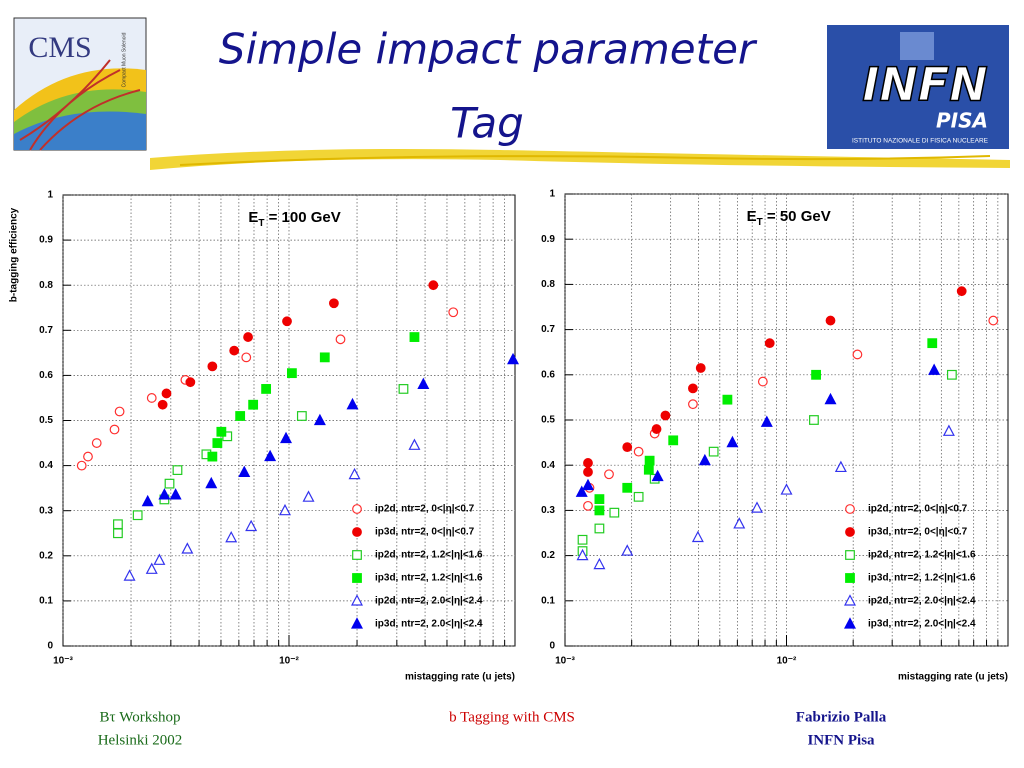 The image size is (1024, 768). What do you see at coordinates (294, 219) in the screenshot?
I see `annotation: ET = 100 GeV` at bounding box center [294, 219].